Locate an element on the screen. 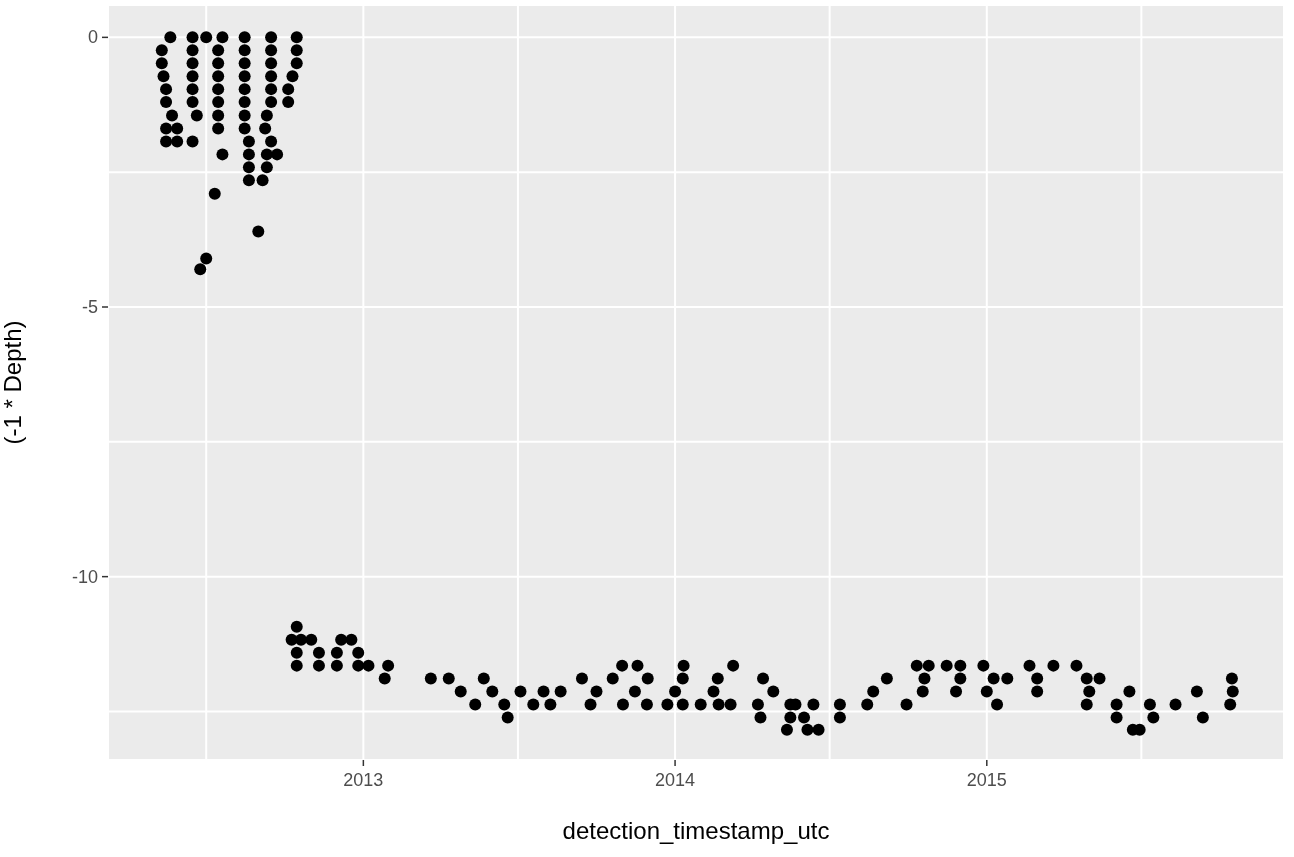  x-tick-label: 2013 is located at coordinates (363, 780).